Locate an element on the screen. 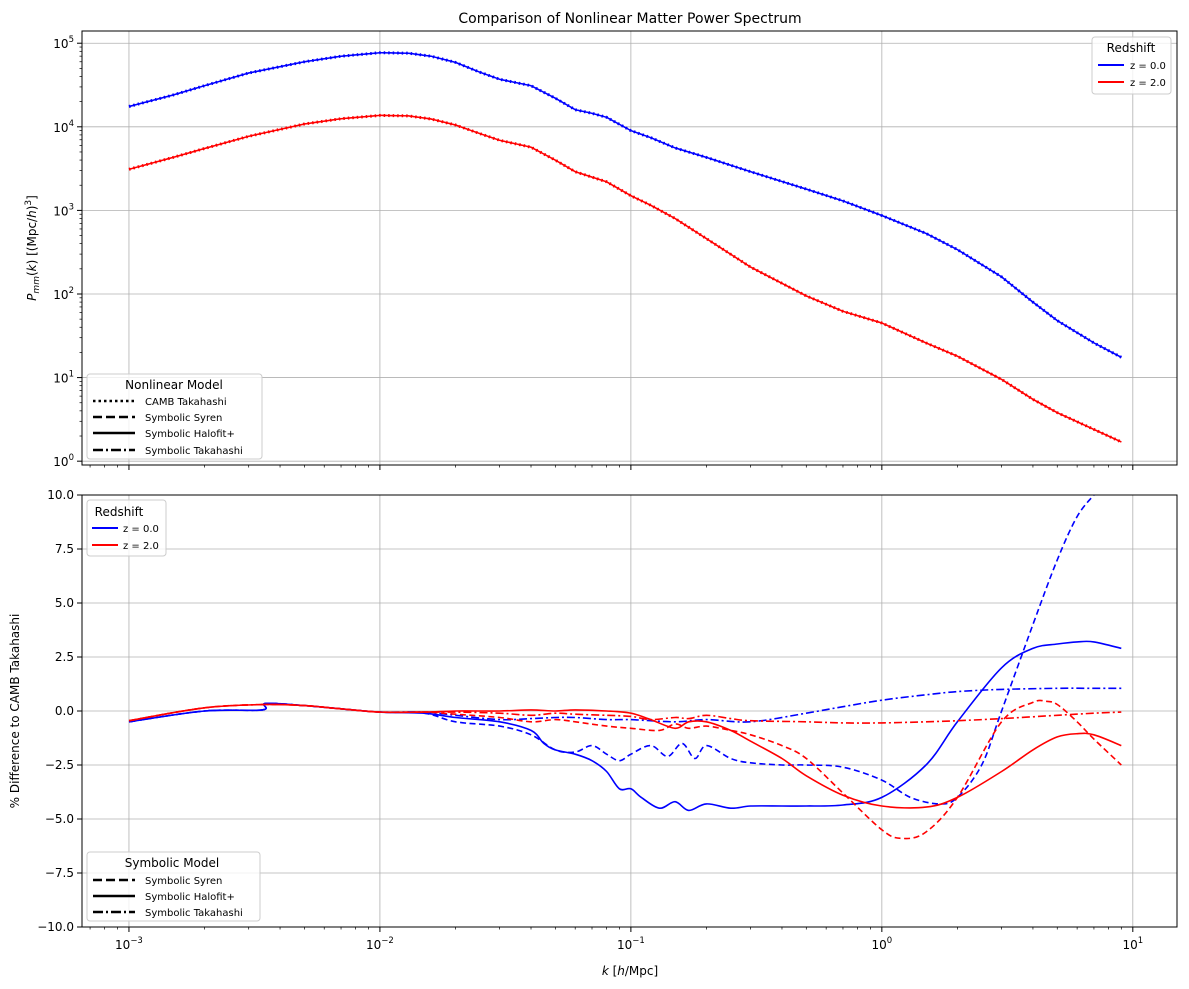 The image size is (1189, 989). bottom-y-tick-label: 2.5 is located at coordinates (64, 657).